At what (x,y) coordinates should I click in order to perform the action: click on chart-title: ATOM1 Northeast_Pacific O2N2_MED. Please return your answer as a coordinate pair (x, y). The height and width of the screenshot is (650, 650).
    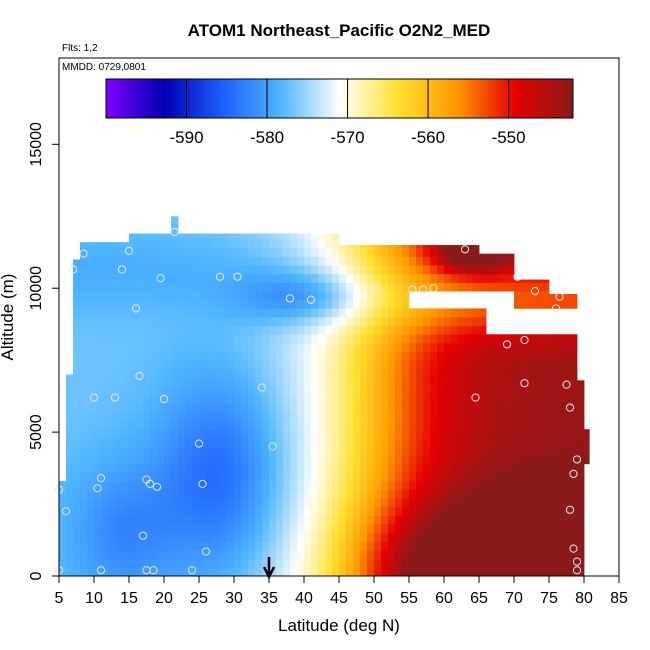
    Looking at the image, I should click on (339, 30).